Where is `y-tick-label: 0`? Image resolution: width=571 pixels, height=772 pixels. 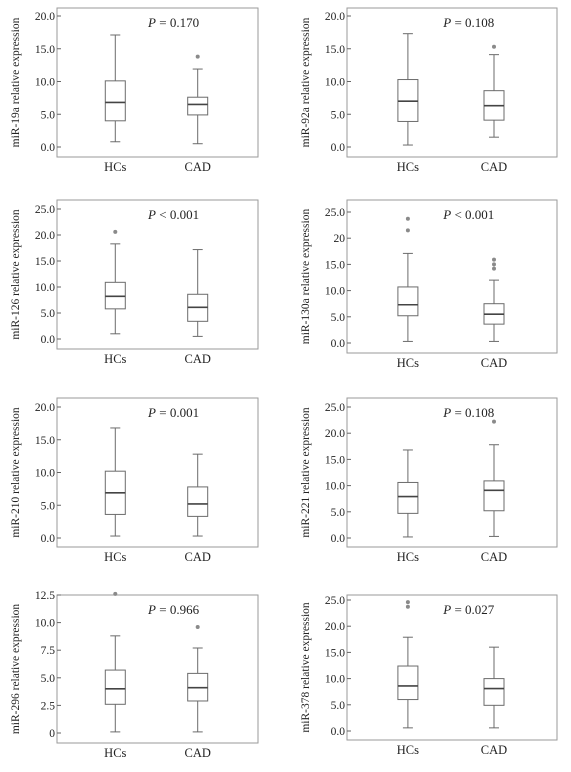
y-tick-label: 0 is located at coordinates (52, 734).